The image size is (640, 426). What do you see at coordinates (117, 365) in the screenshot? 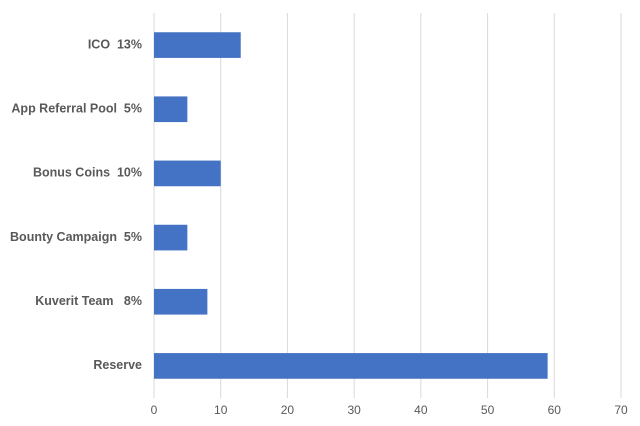
I see `y-tick-label: Reserve` at bounding box center [117, 365].